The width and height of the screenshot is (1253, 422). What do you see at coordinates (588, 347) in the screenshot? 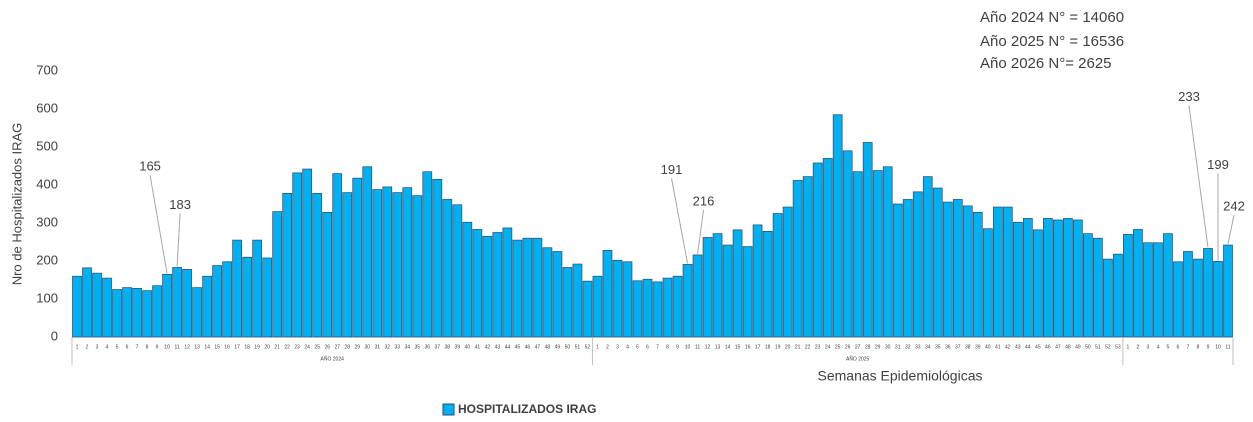
I see `x-tick-label: 52` at bounding box center [588, 347].